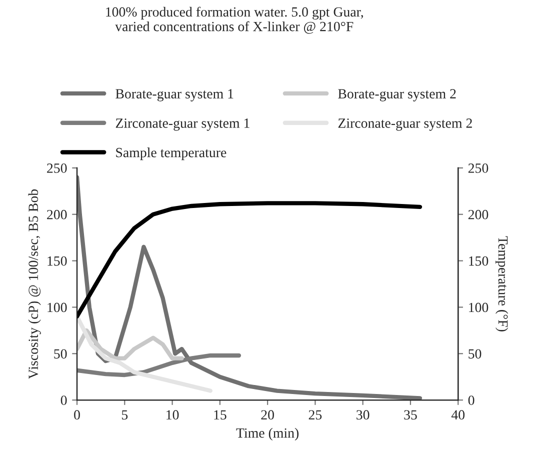 This screenshot has height=449, width=558. What do you see at coordinates (57, 261) in the screenshot?
I see `y-tick-label: 150` at bounding box center [57, 261].